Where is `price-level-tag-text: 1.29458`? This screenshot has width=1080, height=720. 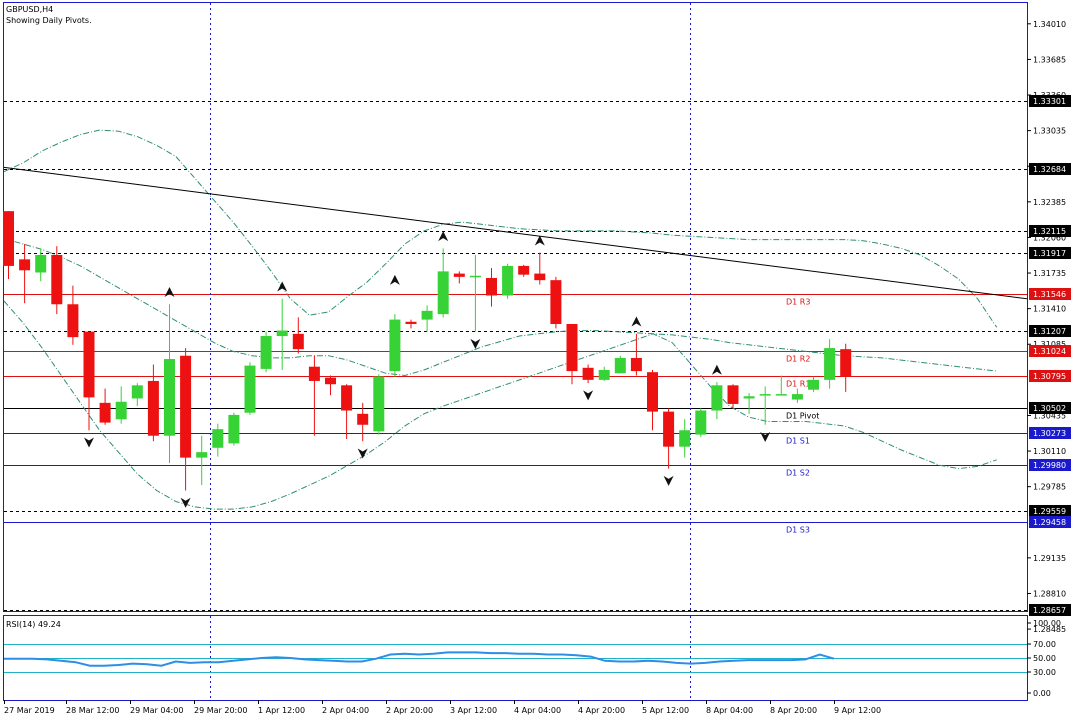
price-level-tag-text: 1.29458 is located at coordinates (1049, 522).